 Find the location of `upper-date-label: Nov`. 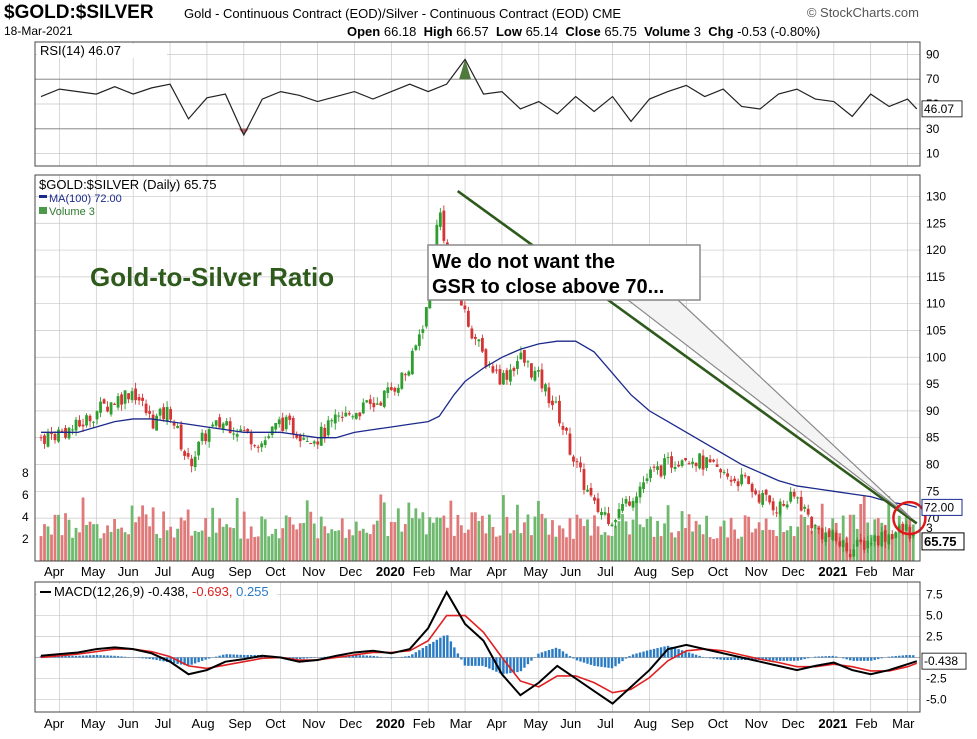

upper-date-label: Nov is located at coordinates (757, 571).